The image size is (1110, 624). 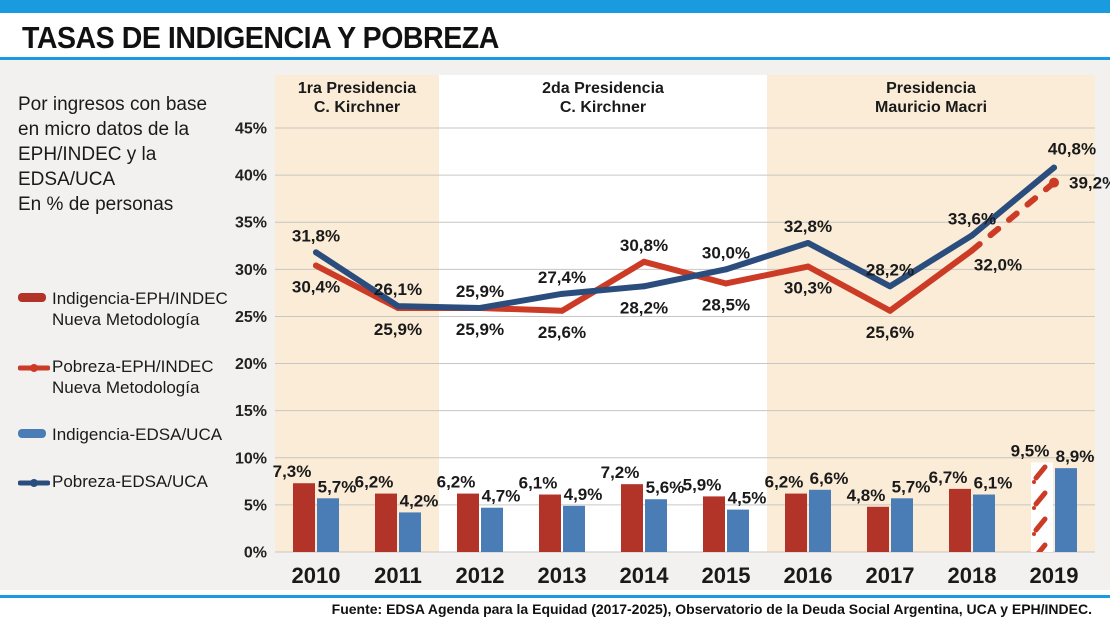 What do you see at coordinates (620, 472) in the screenshot?
I see `bar-value-label: 7,2%` at bounding box center [620, 472].